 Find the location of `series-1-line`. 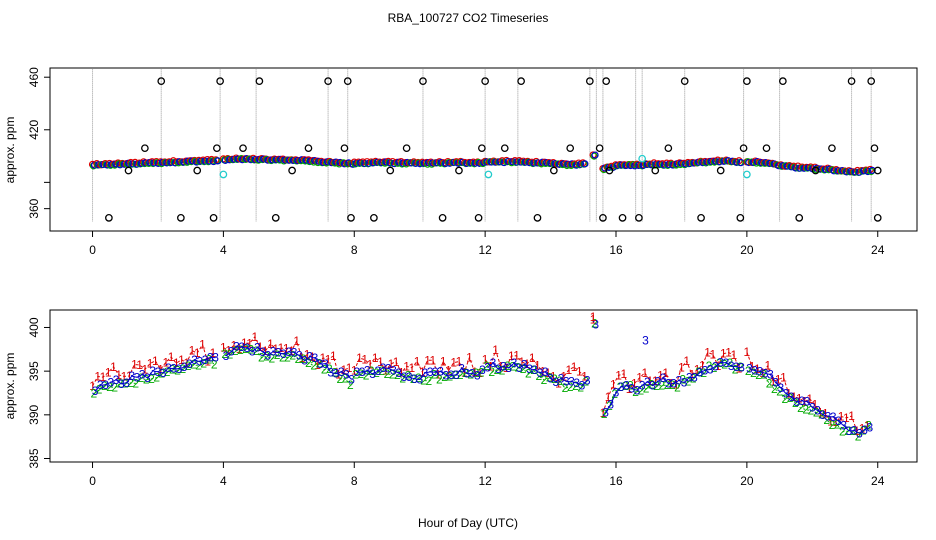

series-1-line is located at coordinates (671, 382).